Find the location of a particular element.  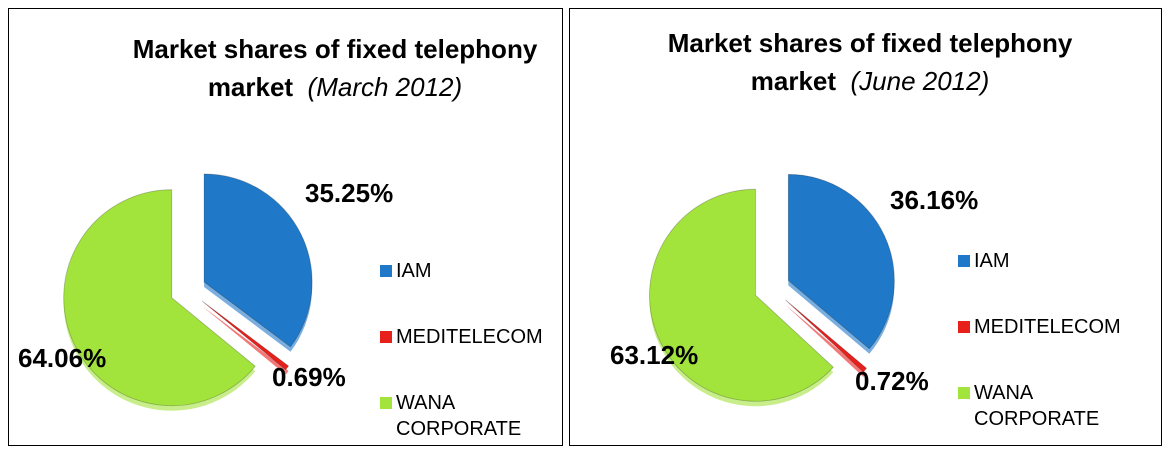

data-label: 64.06% is located at coordinates (62, 358).